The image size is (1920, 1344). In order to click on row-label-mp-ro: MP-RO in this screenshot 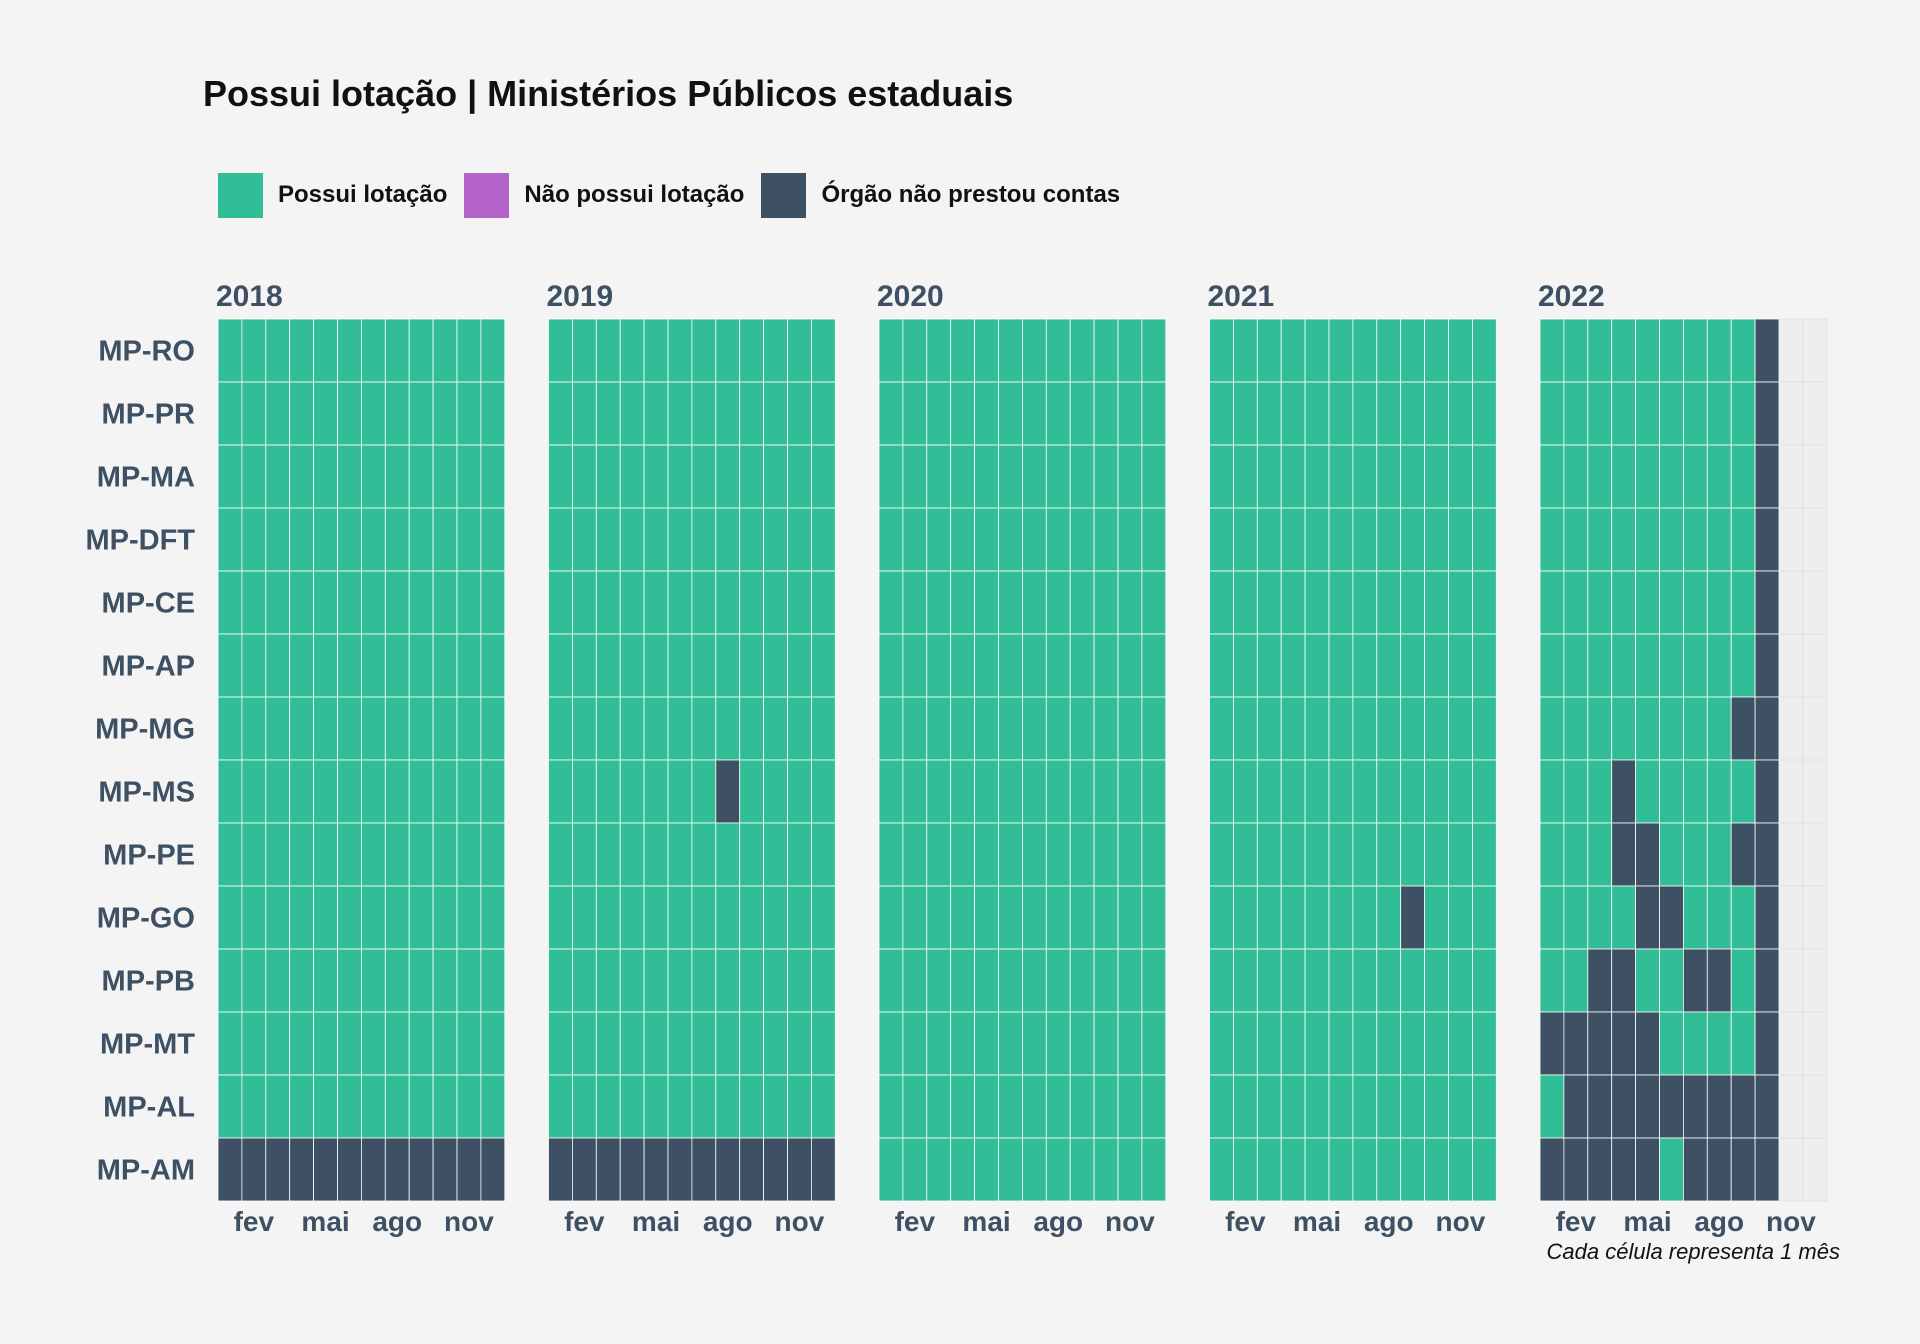, I will do `click(146, 352)`.